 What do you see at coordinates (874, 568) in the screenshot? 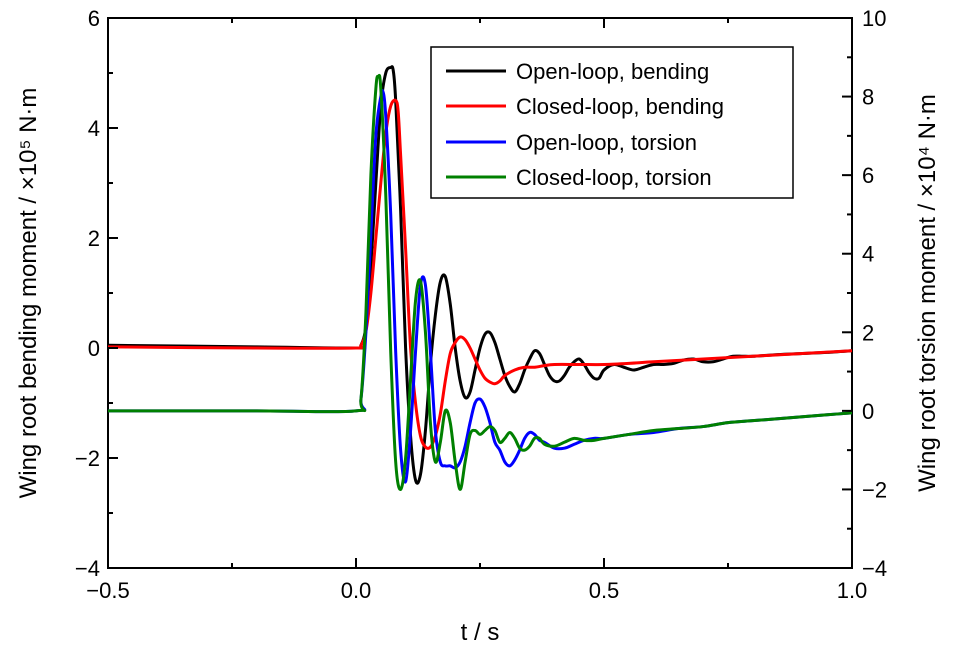
I see `y-right-tick-label: −4` at bounding box center [874, 568].